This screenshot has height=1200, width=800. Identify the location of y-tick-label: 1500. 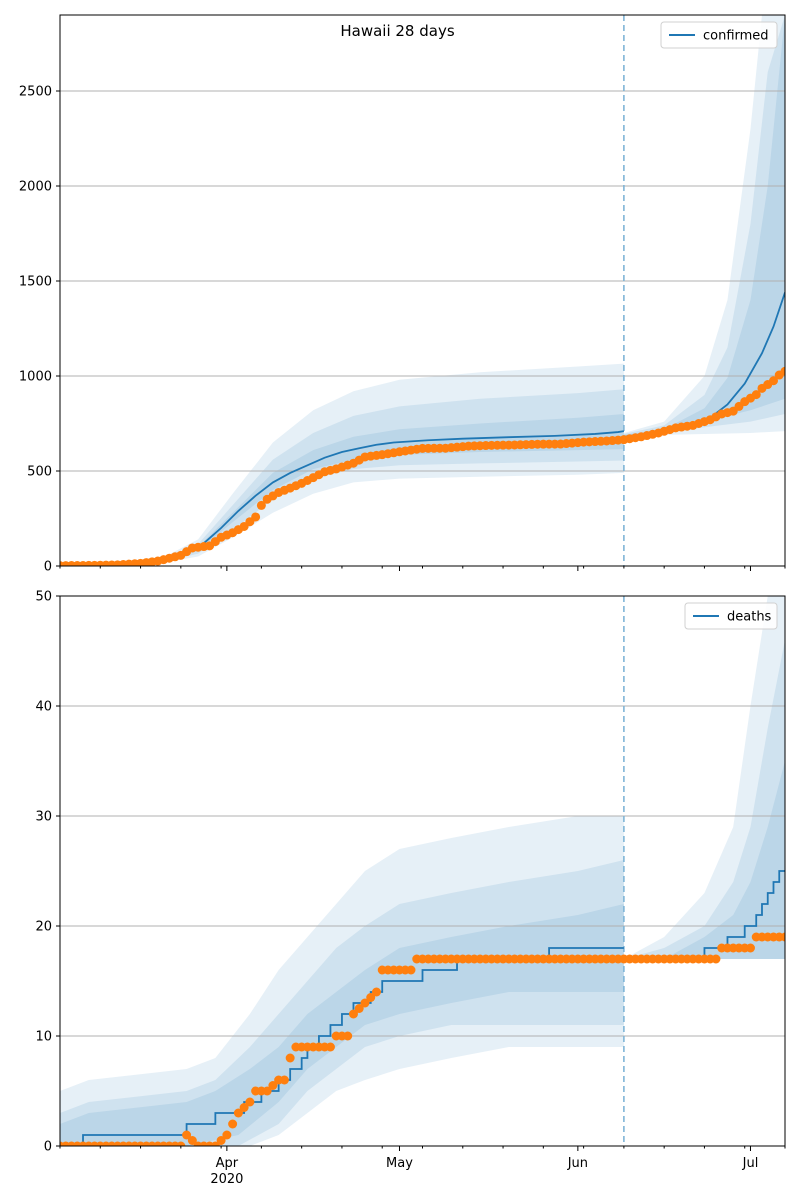
(35, 282).